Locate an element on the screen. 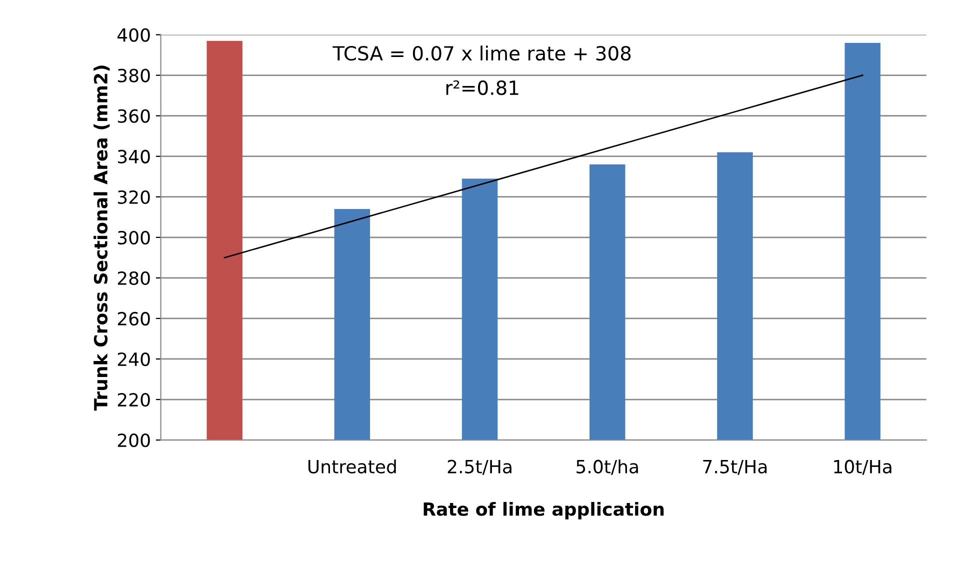 The width and height of the screenshot is (957, 579). y-tick-label: 380 is located at coordinates (134, 75).